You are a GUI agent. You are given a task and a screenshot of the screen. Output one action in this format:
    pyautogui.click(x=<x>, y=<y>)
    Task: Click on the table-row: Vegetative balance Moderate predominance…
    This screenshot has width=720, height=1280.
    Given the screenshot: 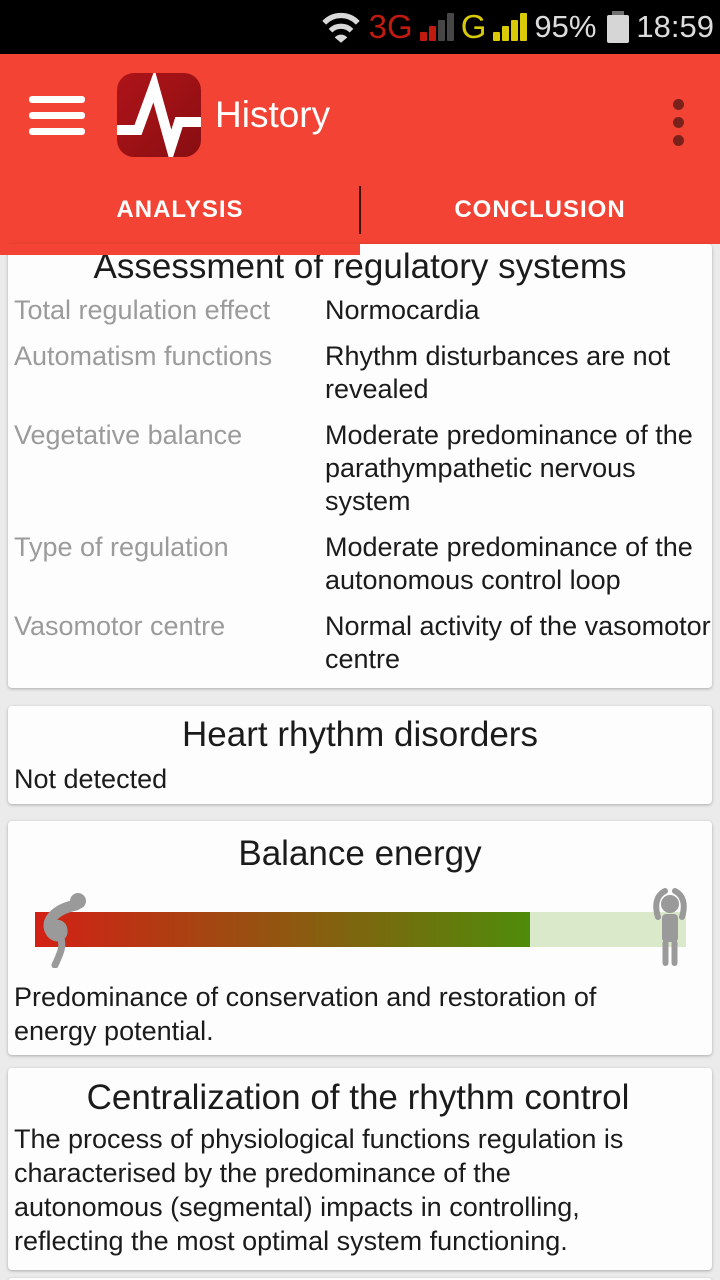 What is the action you would take?
    pyautogui.click(x=363, y=468)
    